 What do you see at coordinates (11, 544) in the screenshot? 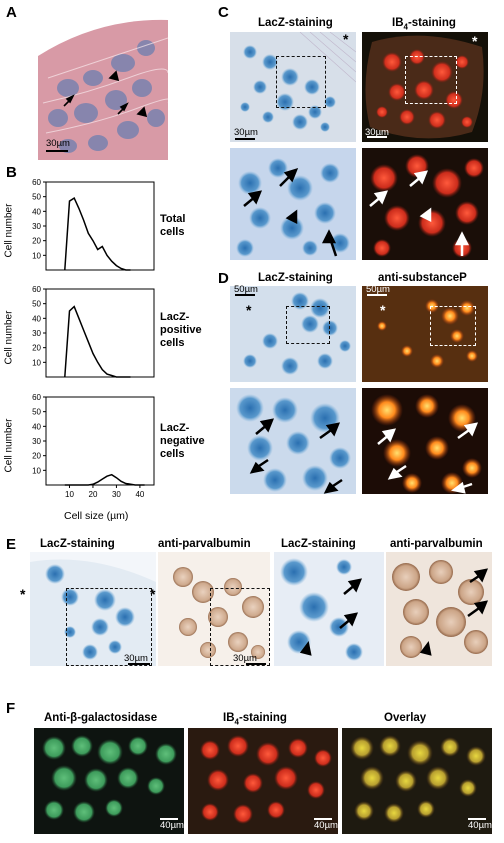
I see `panel-label-e: E` at bounding box center [11, 544].